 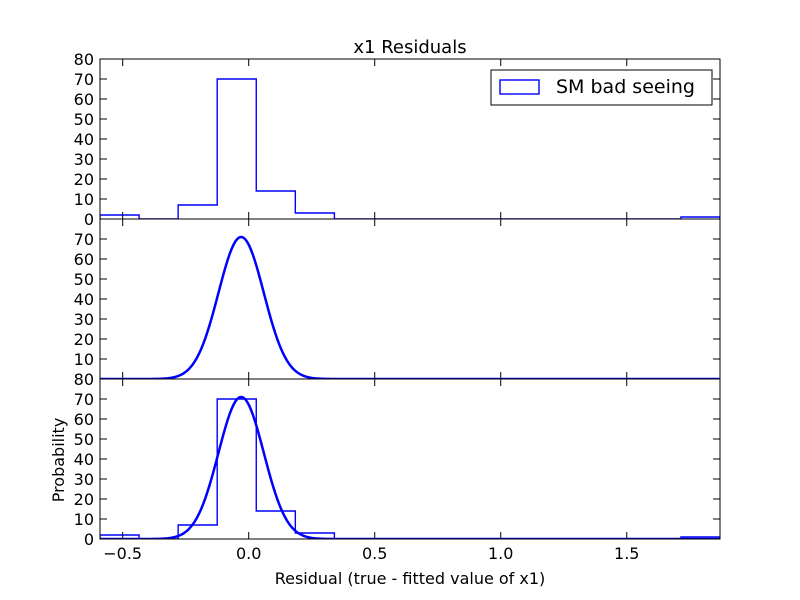 What do you see at coordinates (409, 47) in the screenshot?
I see `chart-title: x1 Residuals` at bounding box center [409, 47].